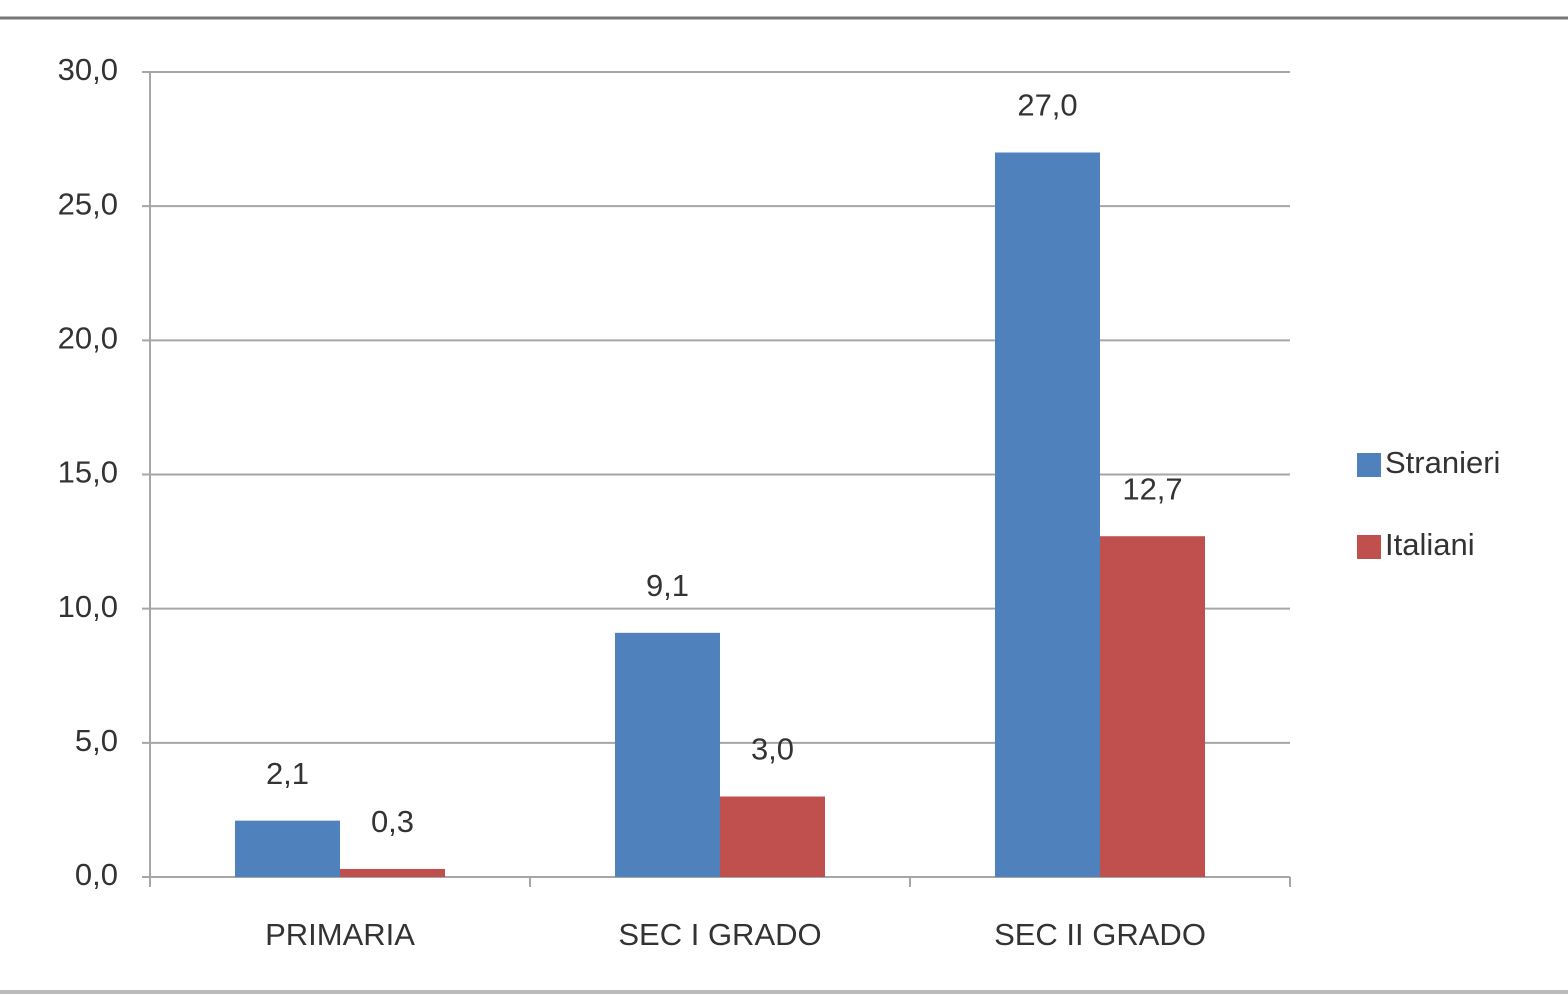 This screenshot has height=1005, width=1568. Describe the element at coordinates (1442, 462) in the screenshot. I see `legend-label: Stranieri` at that location.